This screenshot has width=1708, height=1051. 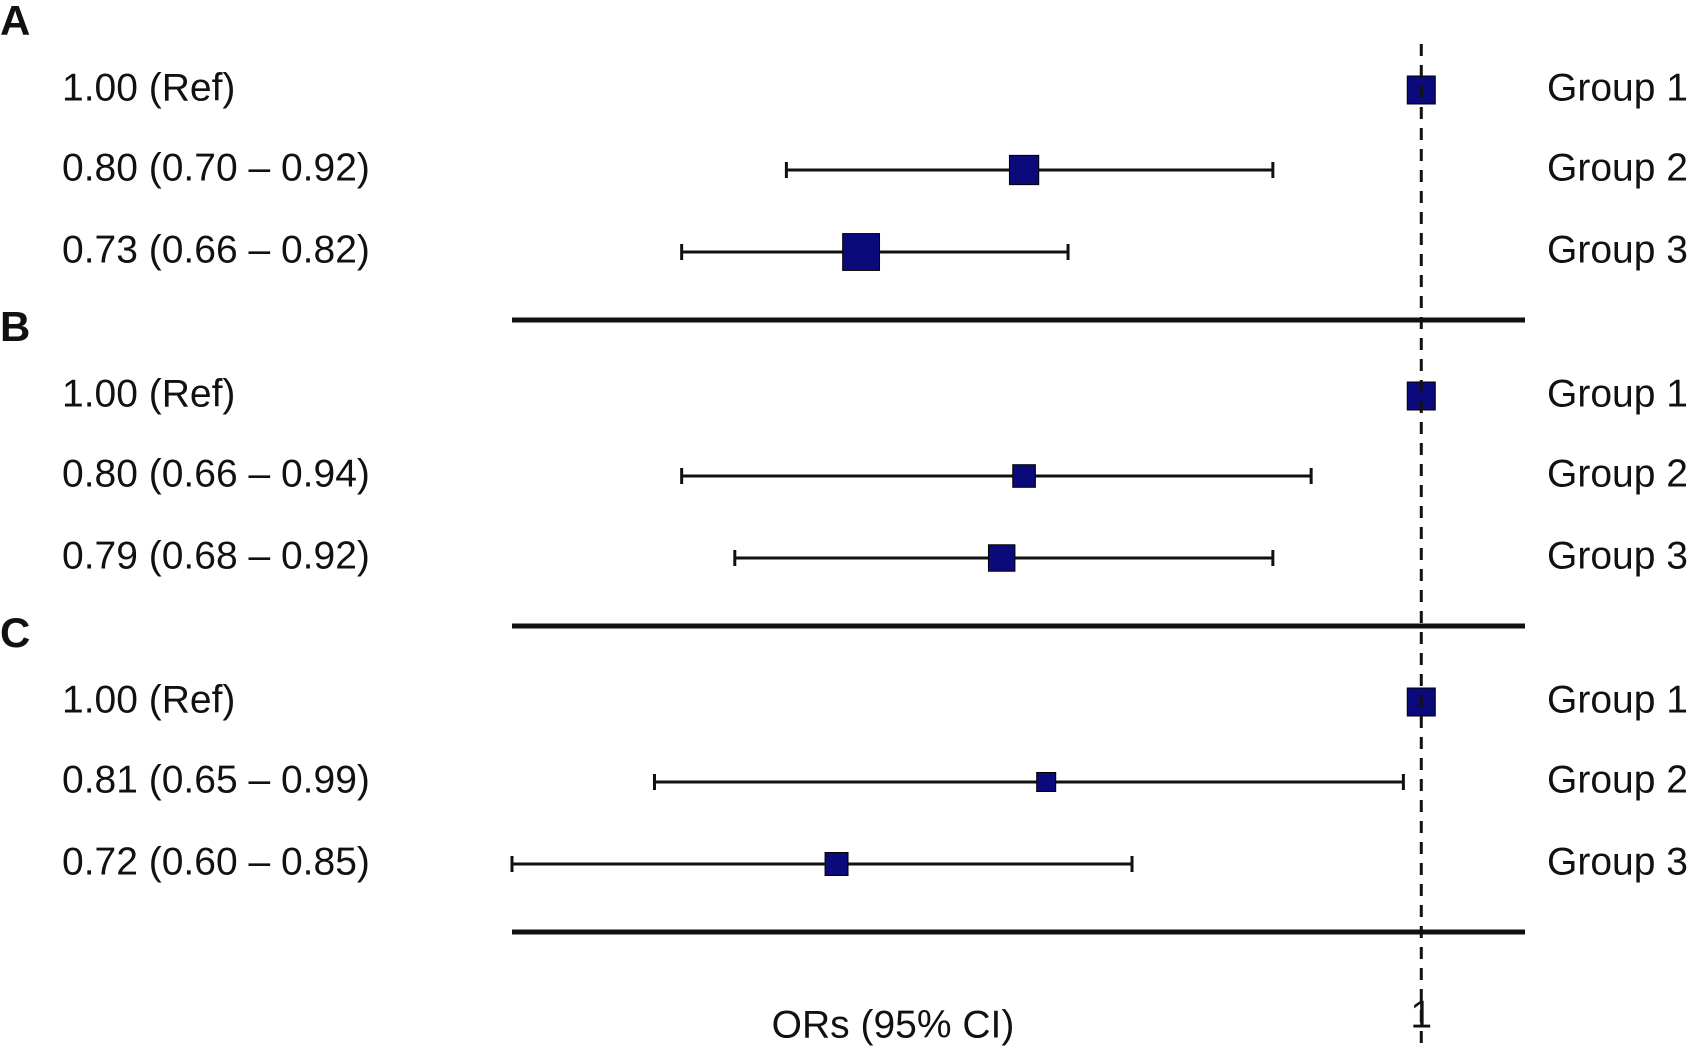 What do you see at coordinates (15, 632) in the screenshot?
I see `panel-label: C` at bounding box center [15, 632].